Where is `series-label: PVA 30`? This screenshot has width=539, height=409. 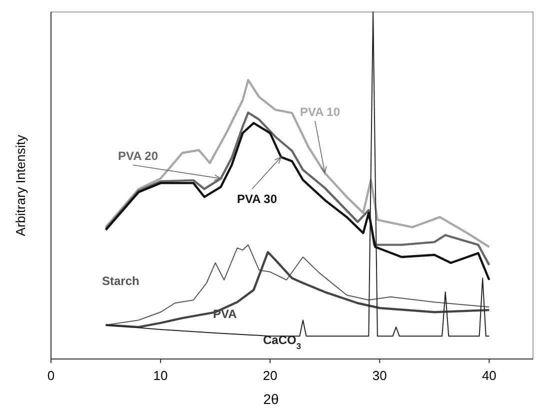
series-label: PVA 30 is located at coordinates (257, 199).